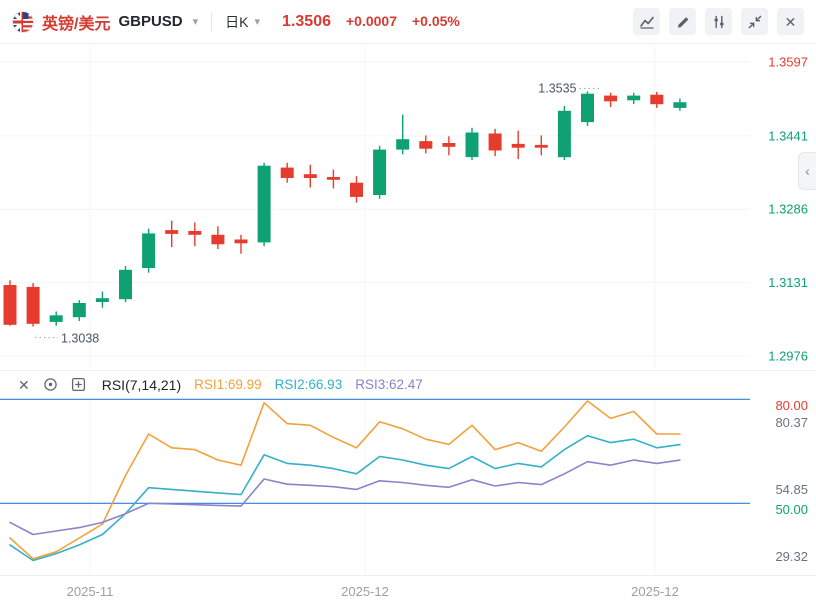 The width and height of the screenshot is (816, 605). What do you see at coordinates (791, 422) in the screenshot?
I see `rsi-scale-label: 80.37` at bounding box center [791, 422].